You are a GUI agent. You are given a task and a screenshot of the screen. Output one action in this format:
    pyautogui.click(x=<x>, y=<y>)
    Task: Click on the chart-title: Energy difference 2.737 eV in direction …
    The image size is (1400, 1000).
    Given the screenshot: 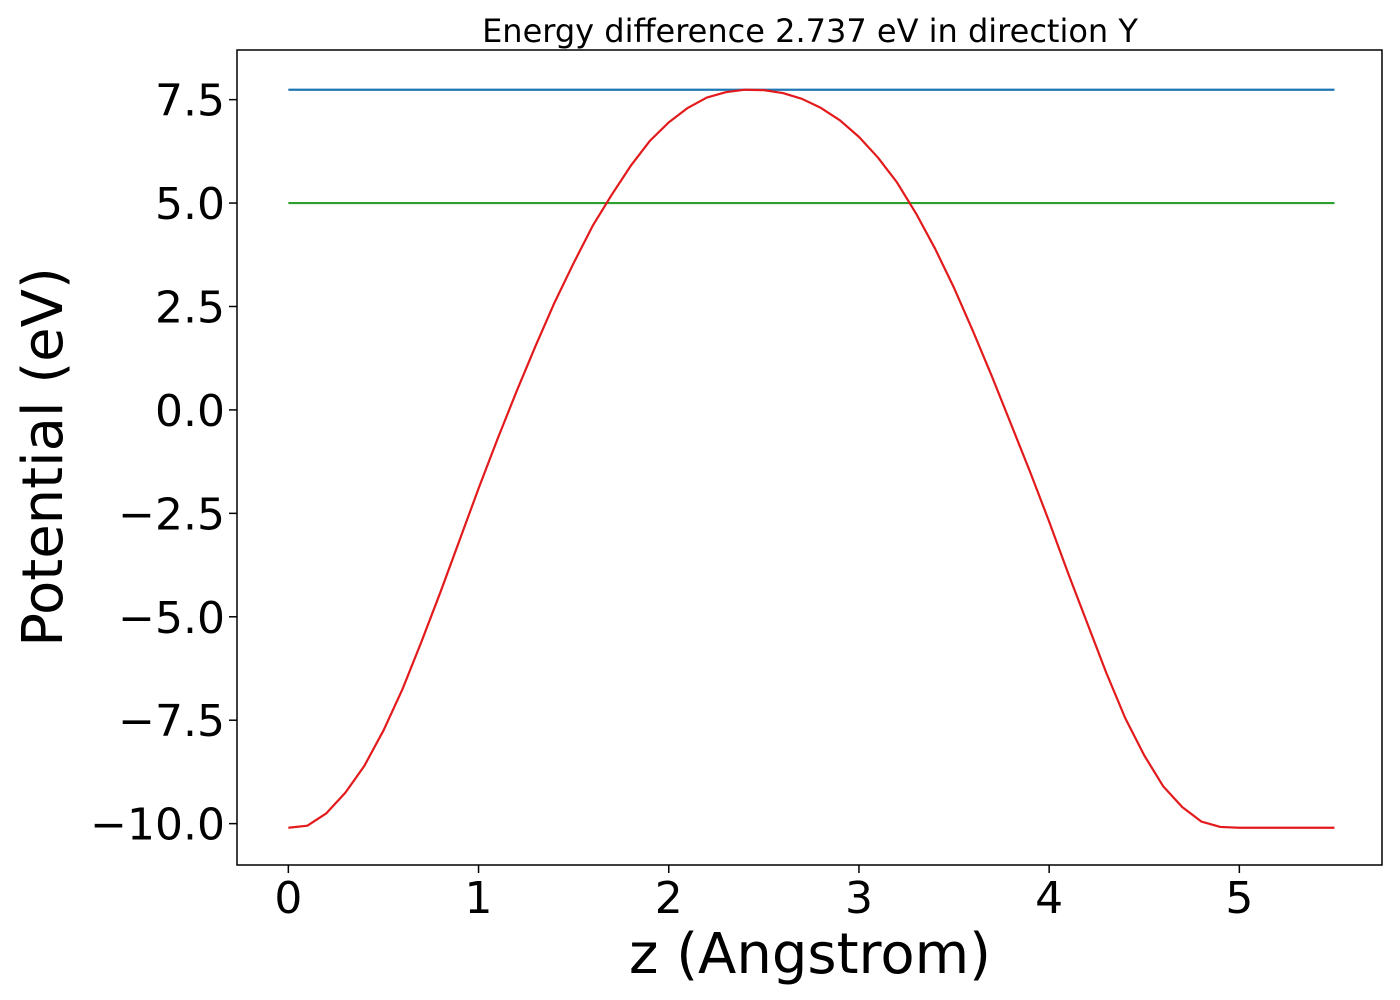 What is the action you would take?
    pyautogui.click(x=810, y=31)
    